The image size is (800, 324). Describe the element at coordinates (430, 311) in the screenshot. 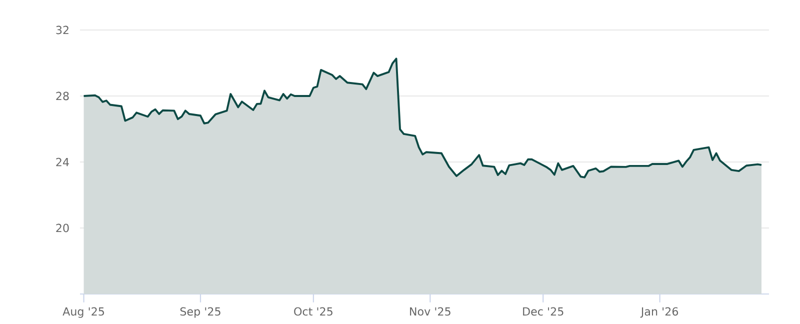

I see `x-tick-label: Nov '25` at that location.